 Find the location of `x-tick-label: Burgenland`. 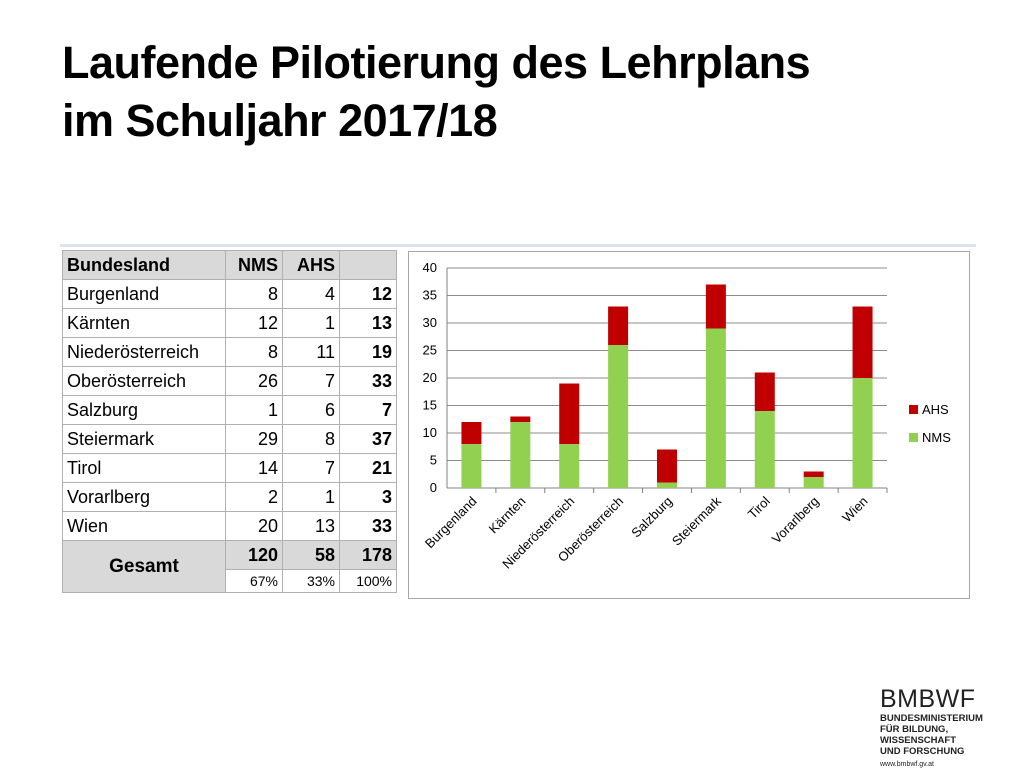

x-tick-label: Burgenland is located at coordinates (451, 523).